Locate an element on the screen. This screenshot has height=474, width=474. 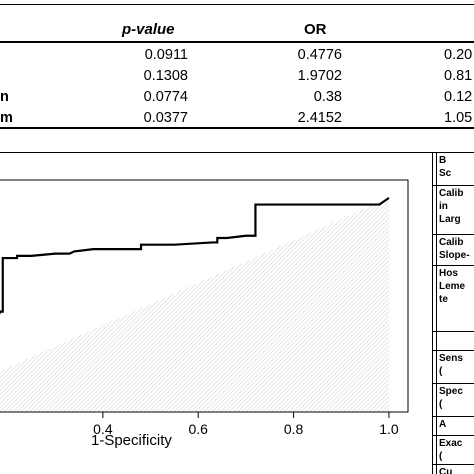
x-tick-label: 0.8 is located at coordinates (294, 429).